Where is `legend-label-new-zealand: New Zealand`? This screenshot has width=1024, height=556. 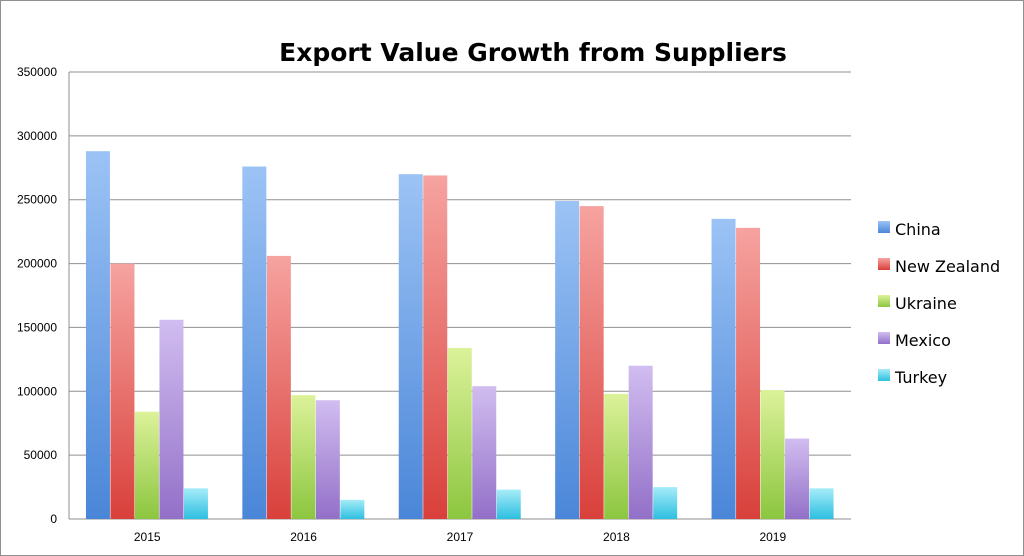 legend-label-new-zealand: New Zealand is located at coordinates (947, 266).